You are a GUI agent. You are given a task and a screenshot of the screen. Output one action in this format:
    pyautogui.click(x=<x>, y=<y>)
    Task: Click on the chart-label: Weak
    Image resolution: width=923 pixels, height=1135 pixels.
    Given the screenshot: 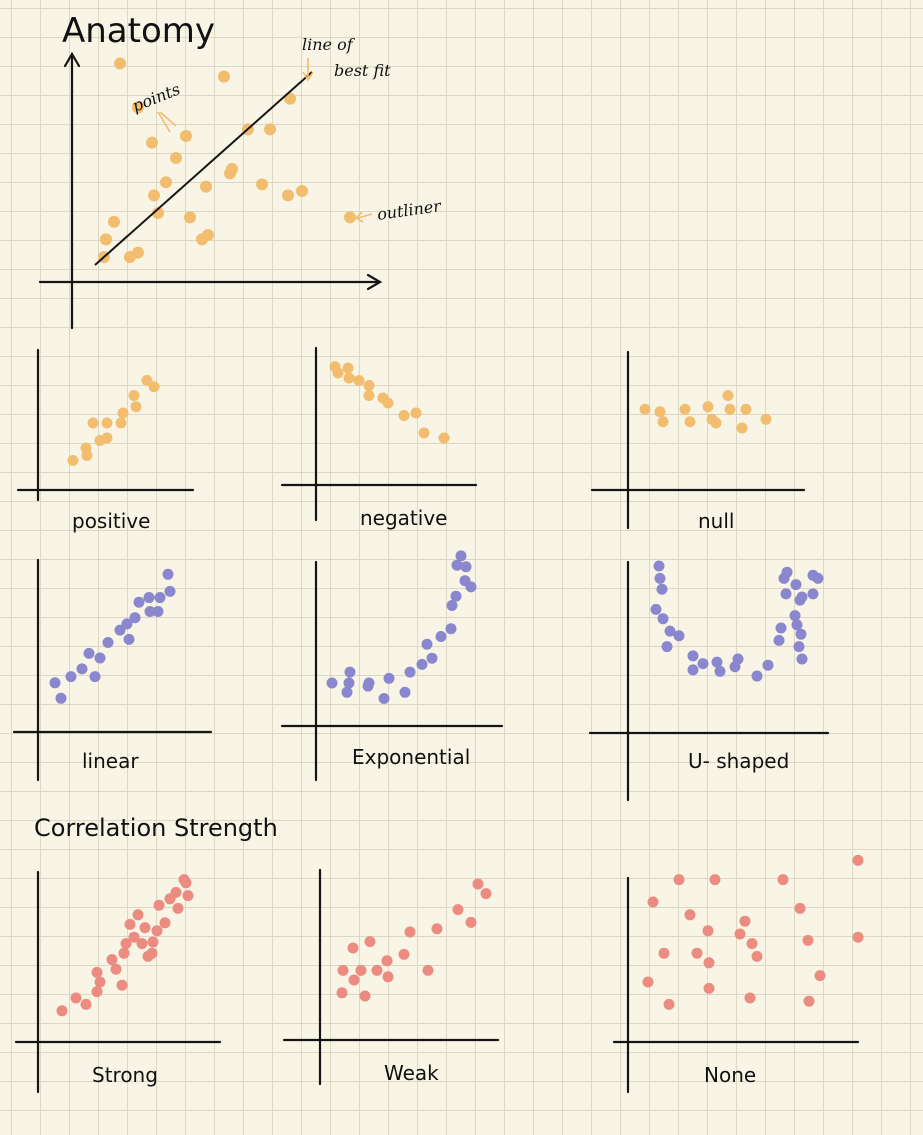 What is the action you would take?
    pyautogui.click(x=411, y=1073)
    